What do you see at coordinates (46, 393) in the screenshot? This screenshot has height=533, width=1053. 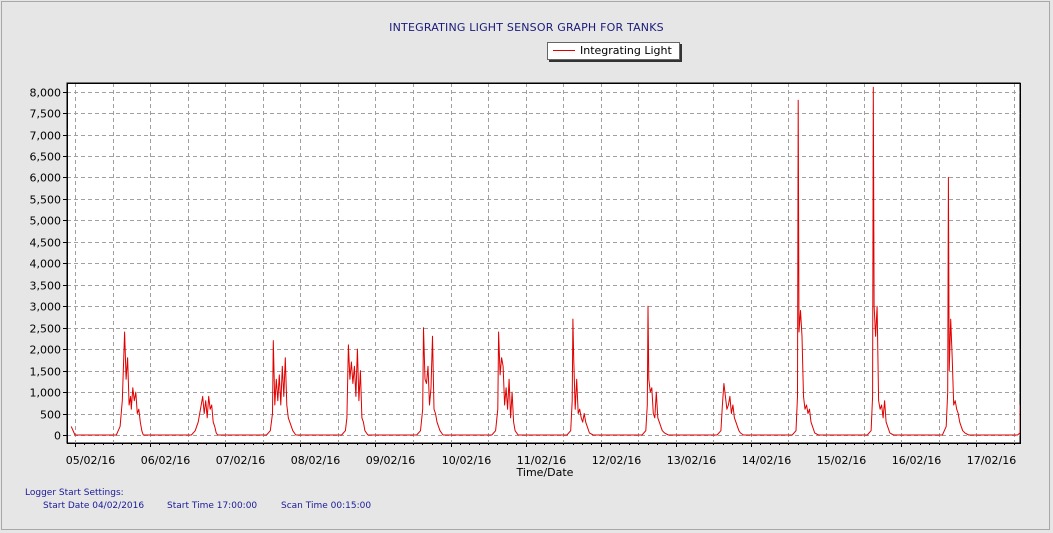 I see `y-tick-label: 1,000` at bounding box center [46, 393].